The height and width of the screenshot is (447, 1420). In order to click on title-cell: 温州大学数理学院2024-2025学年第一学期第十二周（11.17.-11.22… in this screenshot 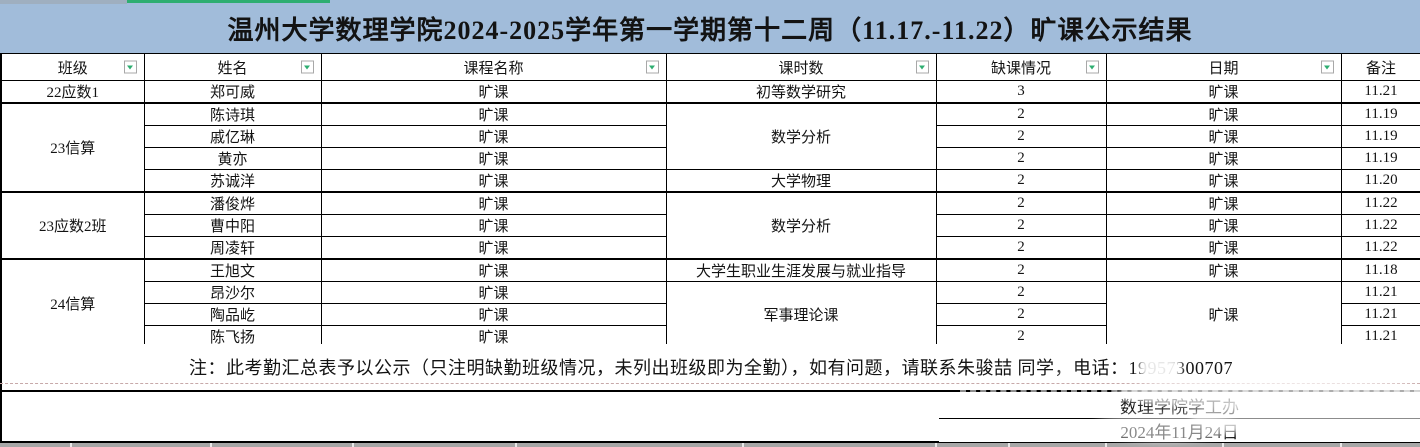, I will do `click(710, 29)`.